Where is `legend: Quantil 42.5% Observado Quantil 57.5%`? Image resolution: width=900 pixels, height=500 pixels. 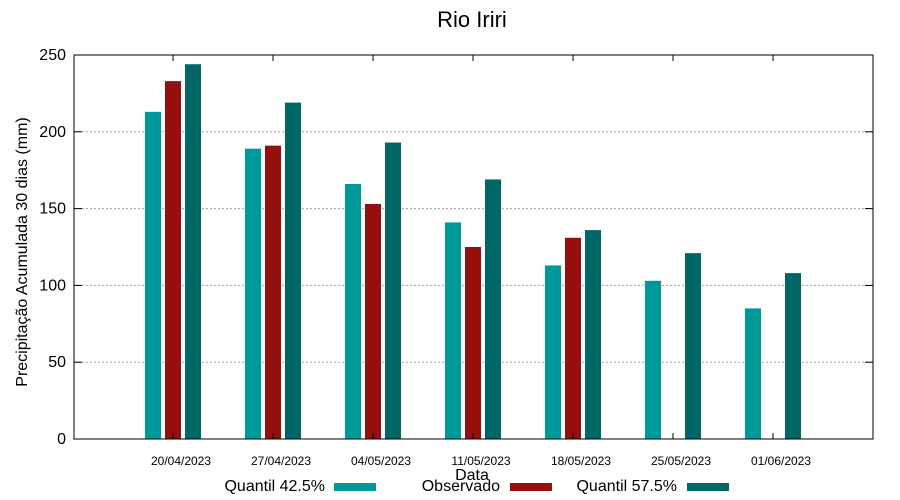
legend: Quantil 42.5% Observado Quantil 57.5% is located at coordinates (476, 486).